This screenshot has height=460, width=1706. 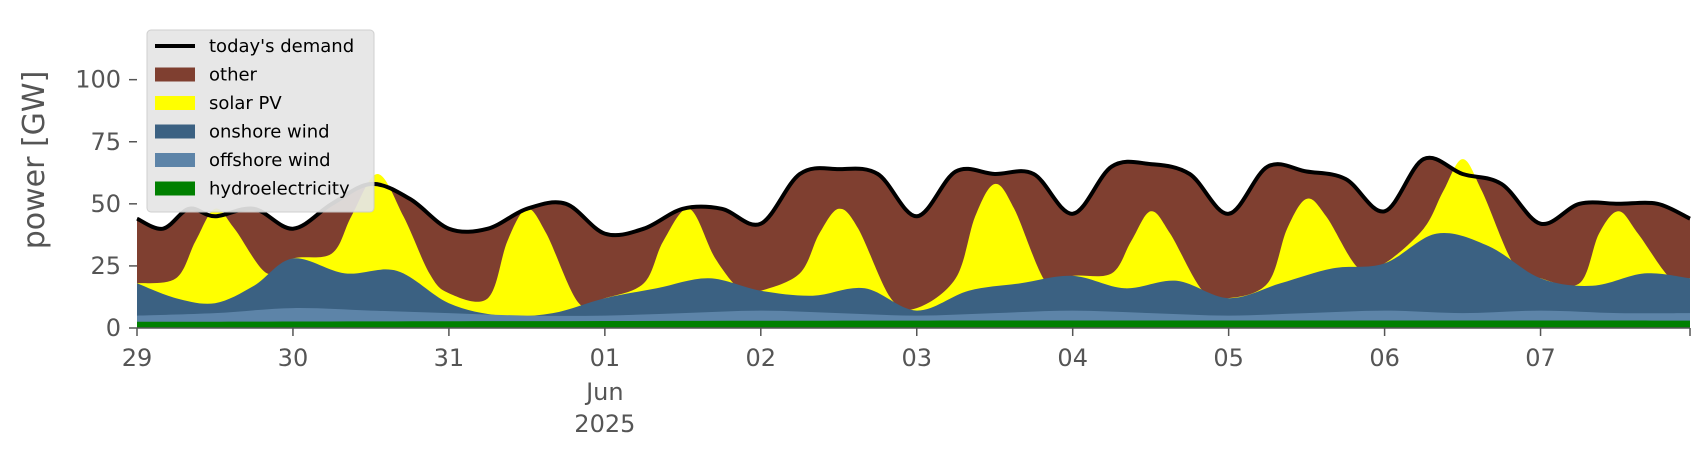 I want to click on x-tick-label: 05, so click(x=1228, y=358).